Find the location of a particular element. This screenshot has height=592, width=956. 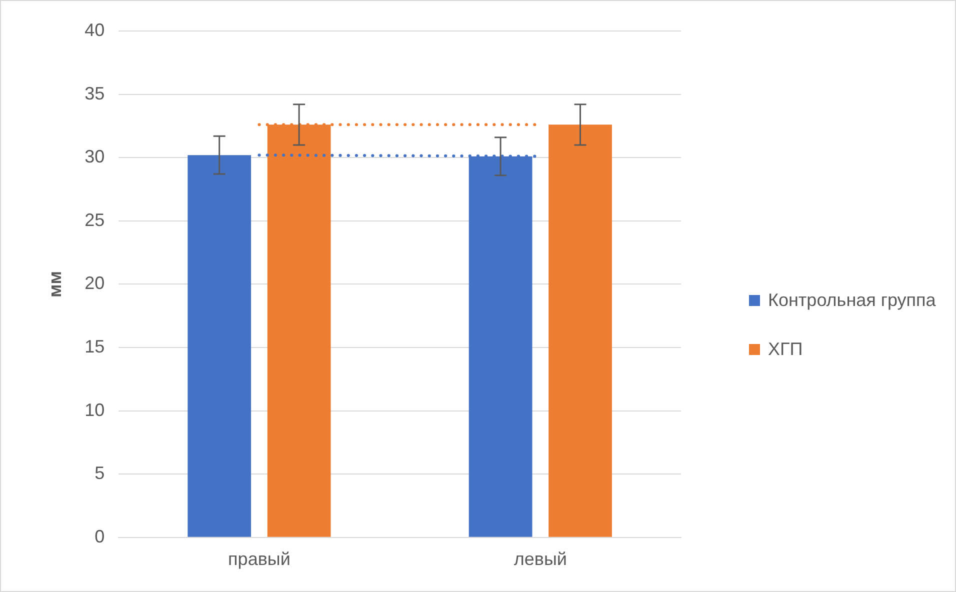

y-tick-label: 0 is located at coordinates (99, 536).